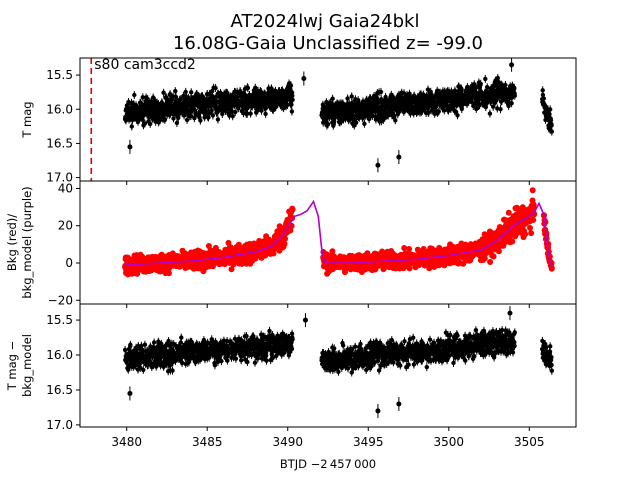 The height and width of the screenshot is (480, 640). Describe the element at coordinates (325, 21) in the screenshot. I see `chart-title: AT2024lwj Gaia24bkl` at that location.